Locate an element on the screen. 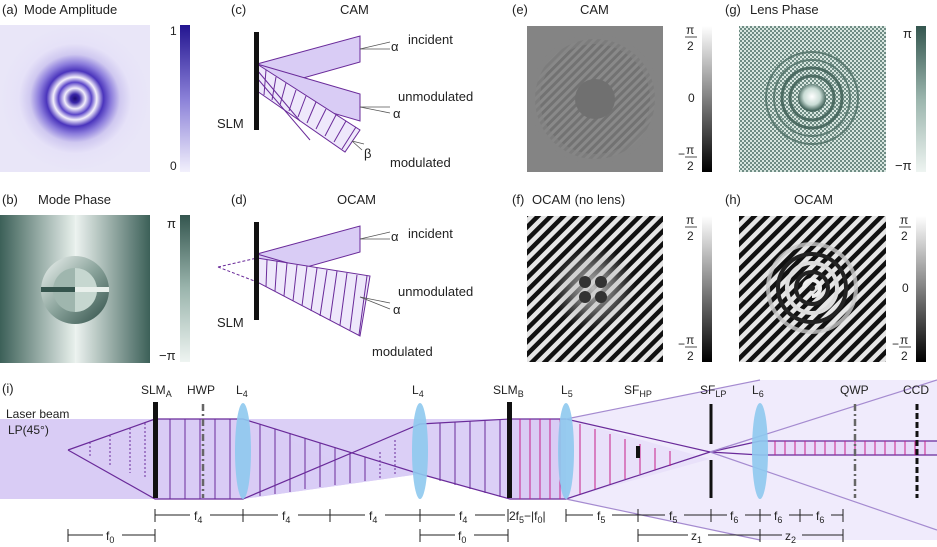 This screenshot has width=937, height=547. panel-c: (c) CAM SLM α incident α unmodulated is located at coordinates (345, 86).